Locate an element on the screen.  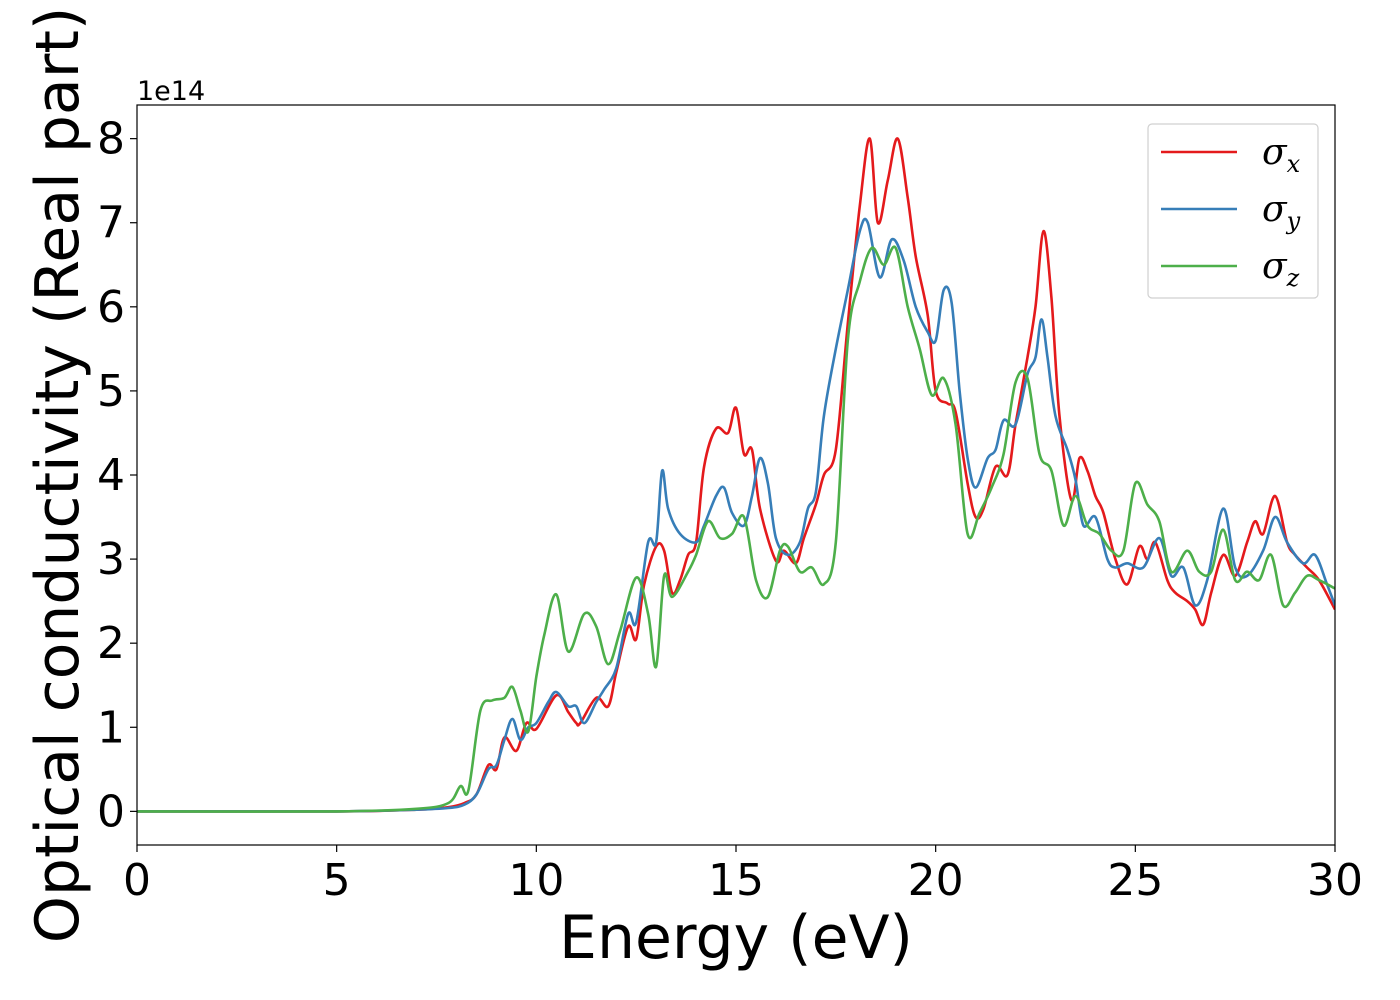
y-tick-label: 5 is located at coordinates (111, 391).